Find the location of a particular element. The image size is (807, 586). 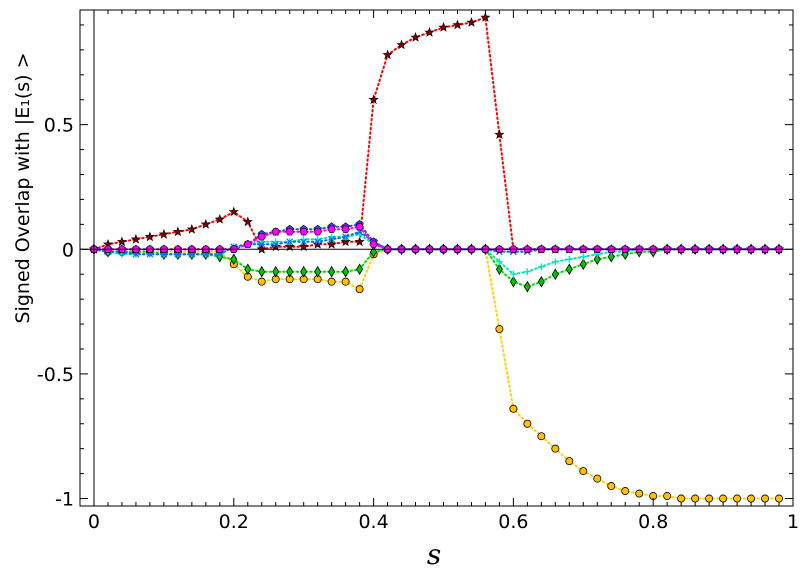

x-tick-label: 0.4 is located at coordinates (373, 522).